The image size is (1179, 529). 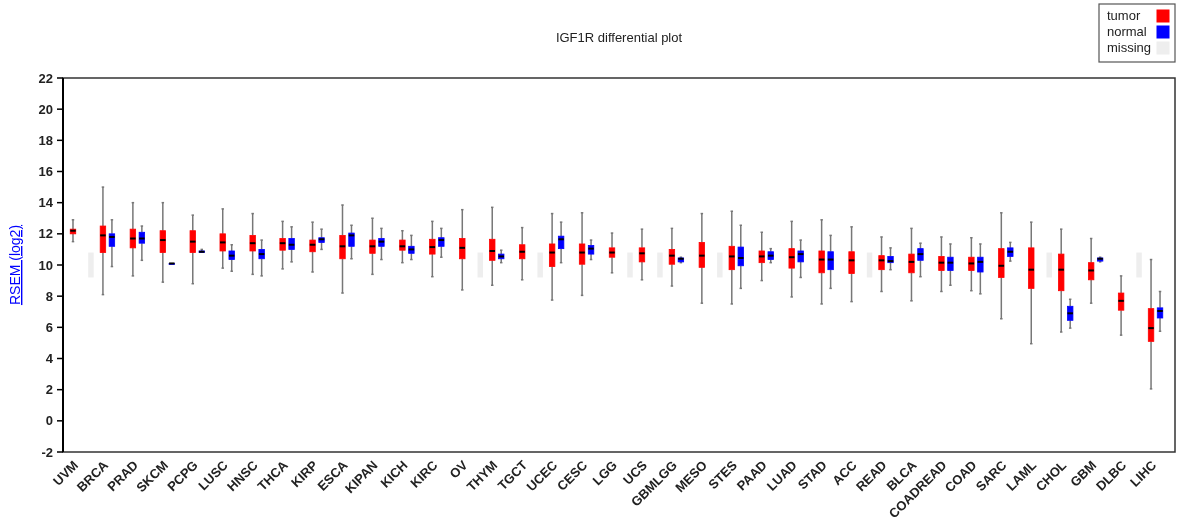 I want to click on x-tick-label: OV, so click(x=458, y=469).